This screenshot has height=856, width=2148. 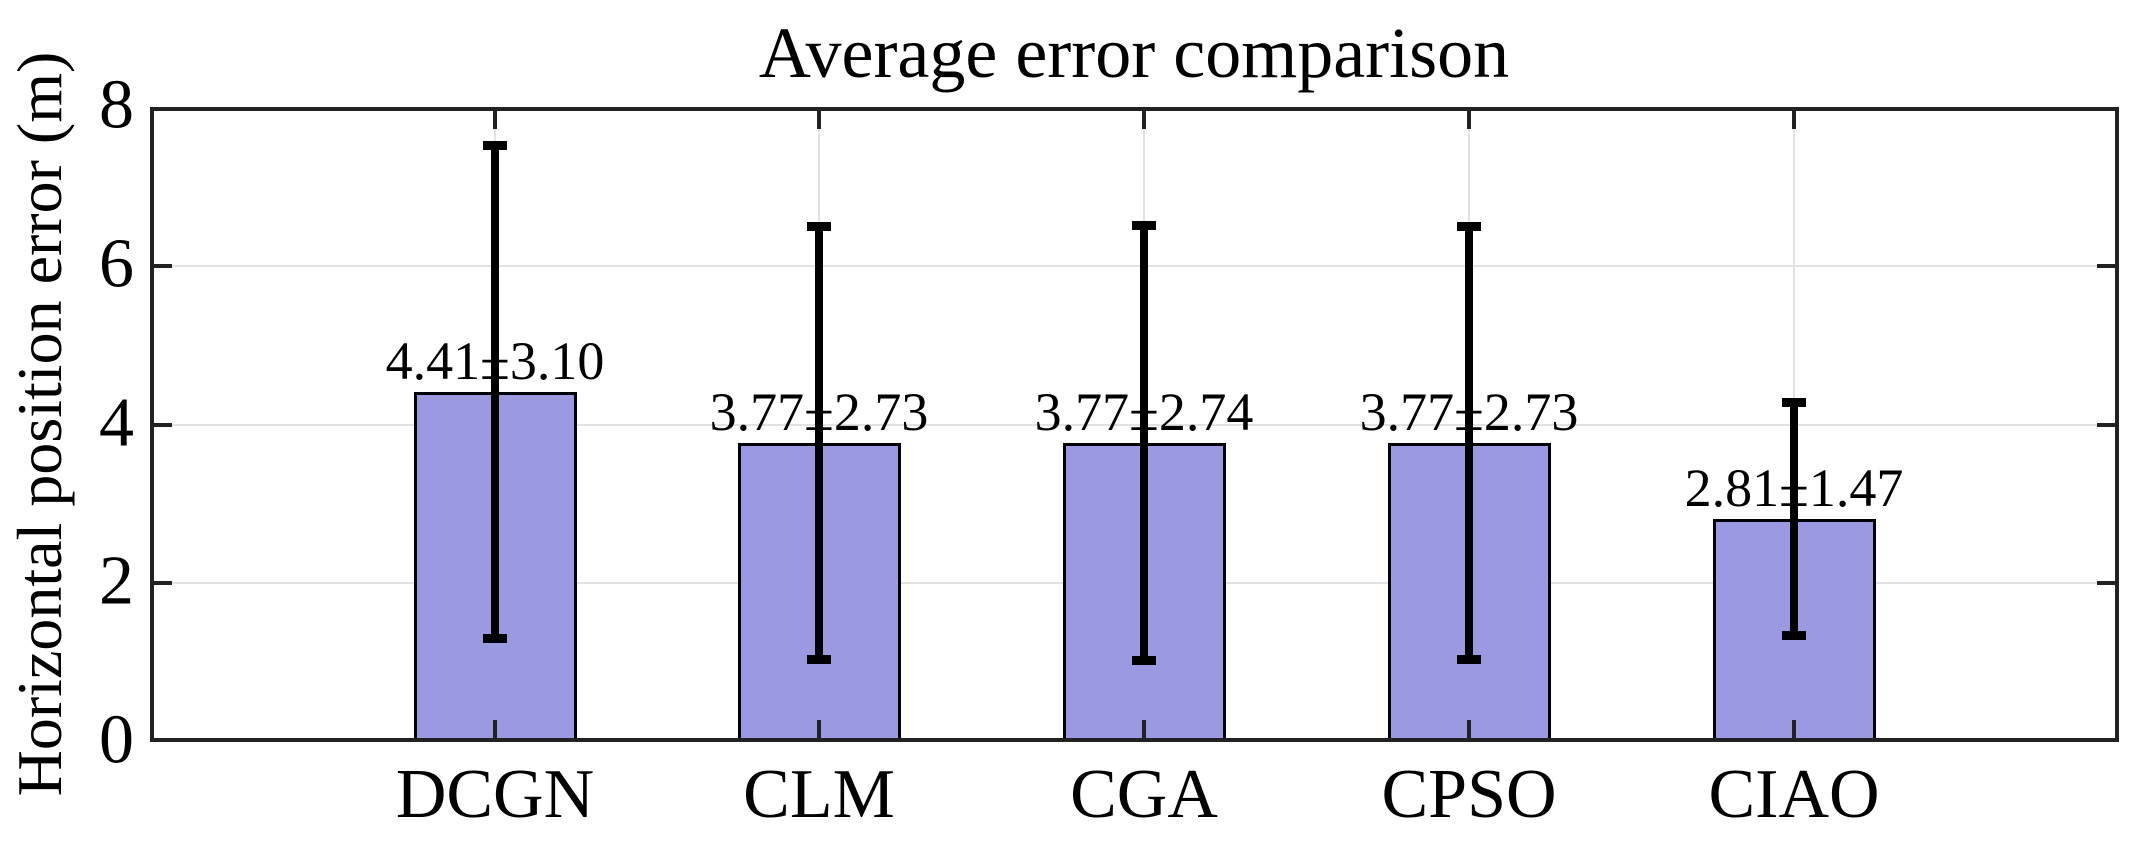 I want to click on x-tick-label-dcgn: DCGN, so click(x=495, y=794).